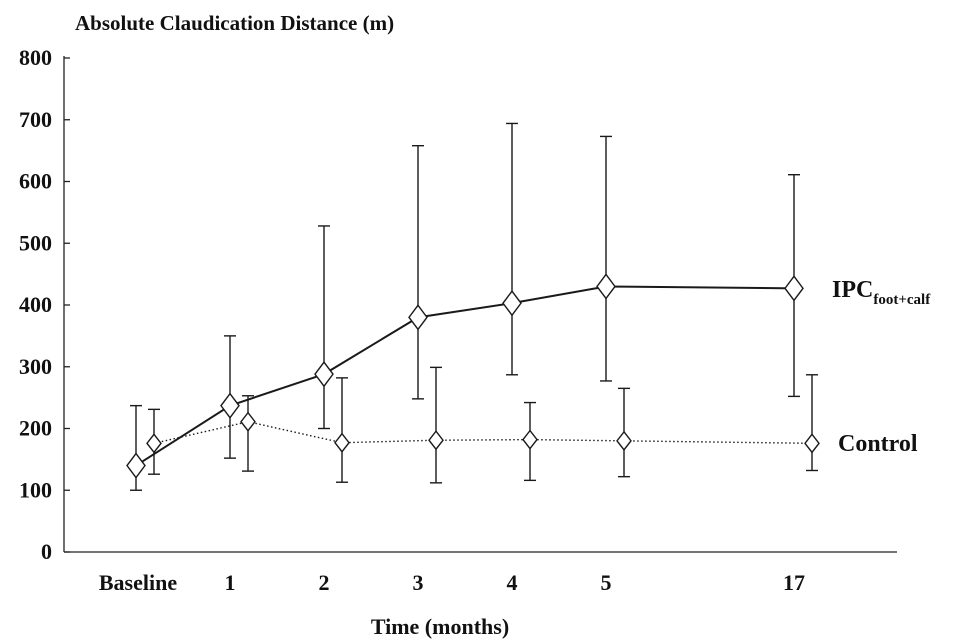  I want to click on x-tick-label: 4, so click(512, 582).